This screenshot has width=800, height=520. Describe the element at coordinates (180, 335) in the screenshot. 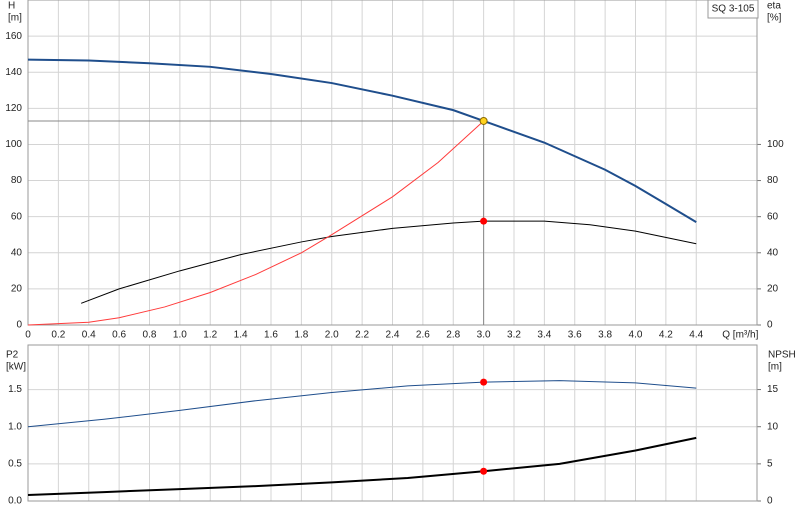

I see `x-tick-label: 1.0` at that location.